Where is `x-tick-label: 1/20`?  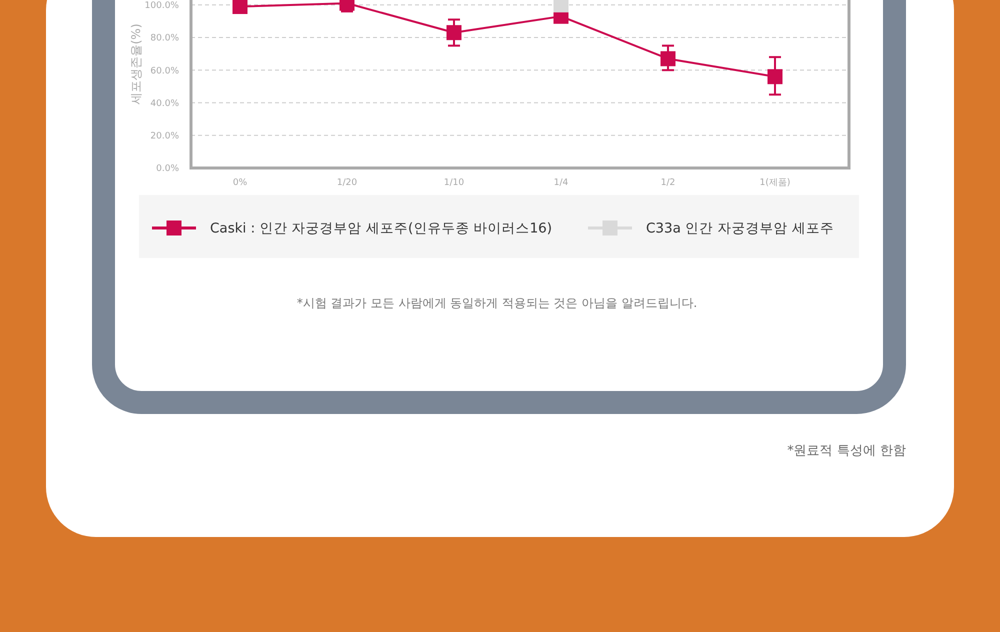
x-tick-label: 1/20 is located at coordinates (347, 183).